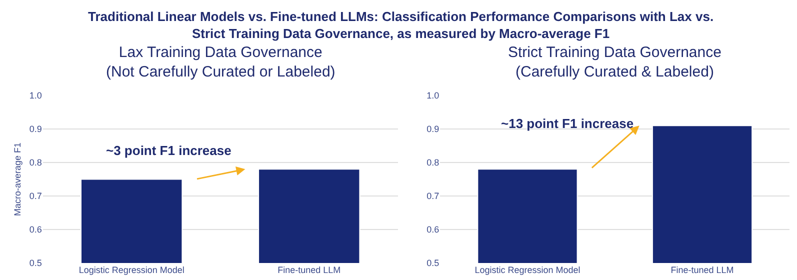 This screenshot has height=280, width=797. Describe the element at coordinates (567, 123) in the screenshot. I see `annotation: ~13 point F1 increase` at that location.